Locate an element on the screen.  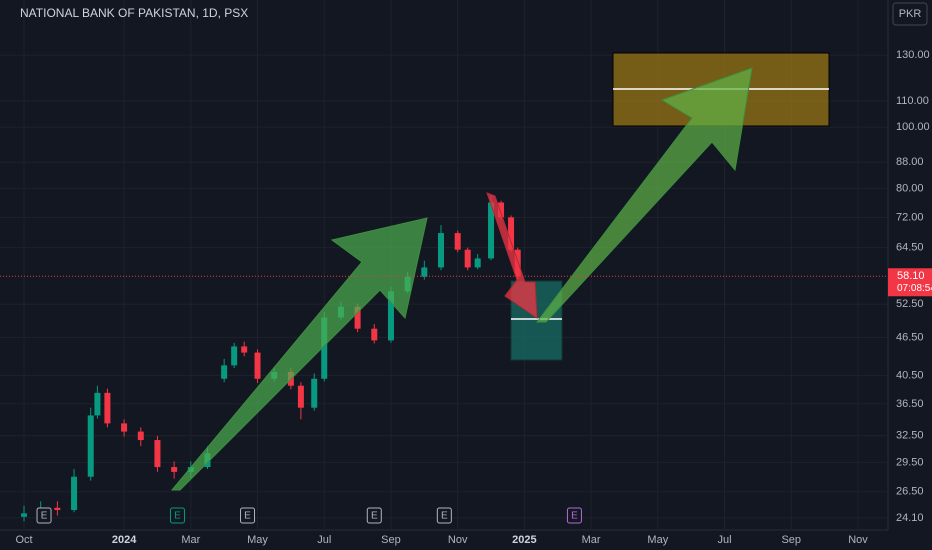
y-tick-label: 46.50 is located at coordinates (910, 337).